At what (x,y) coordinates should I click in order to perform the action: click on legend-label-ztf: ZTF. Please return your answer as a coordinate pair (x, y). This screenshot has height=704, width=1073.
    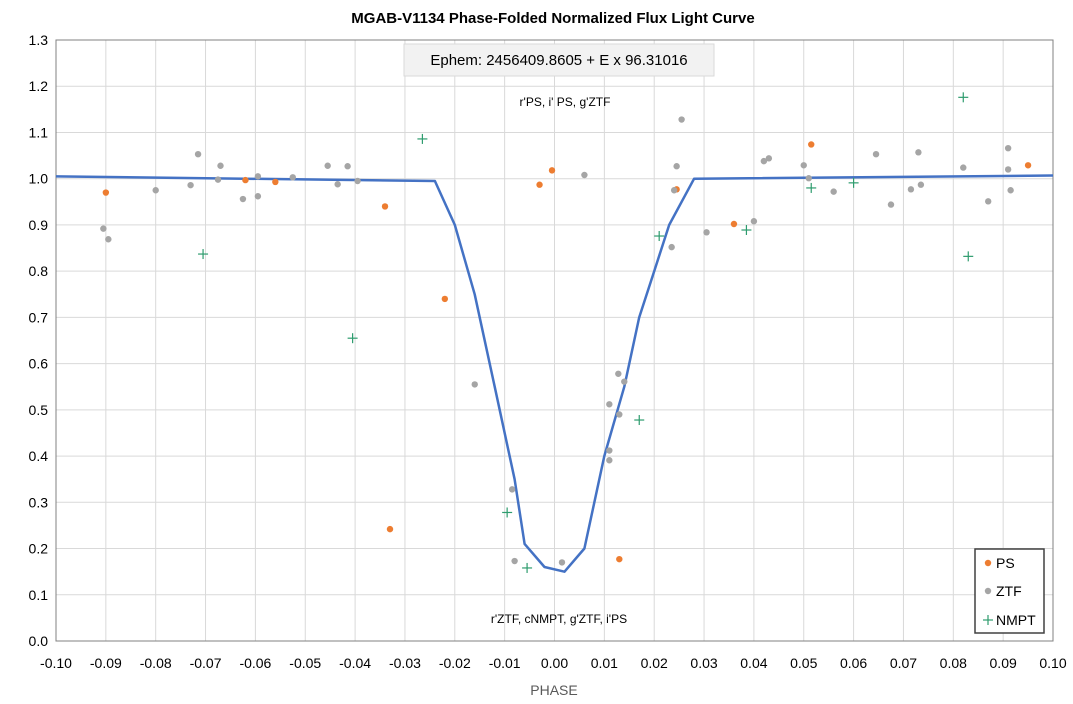
    Looking at the image, I should click on (1009, 591).